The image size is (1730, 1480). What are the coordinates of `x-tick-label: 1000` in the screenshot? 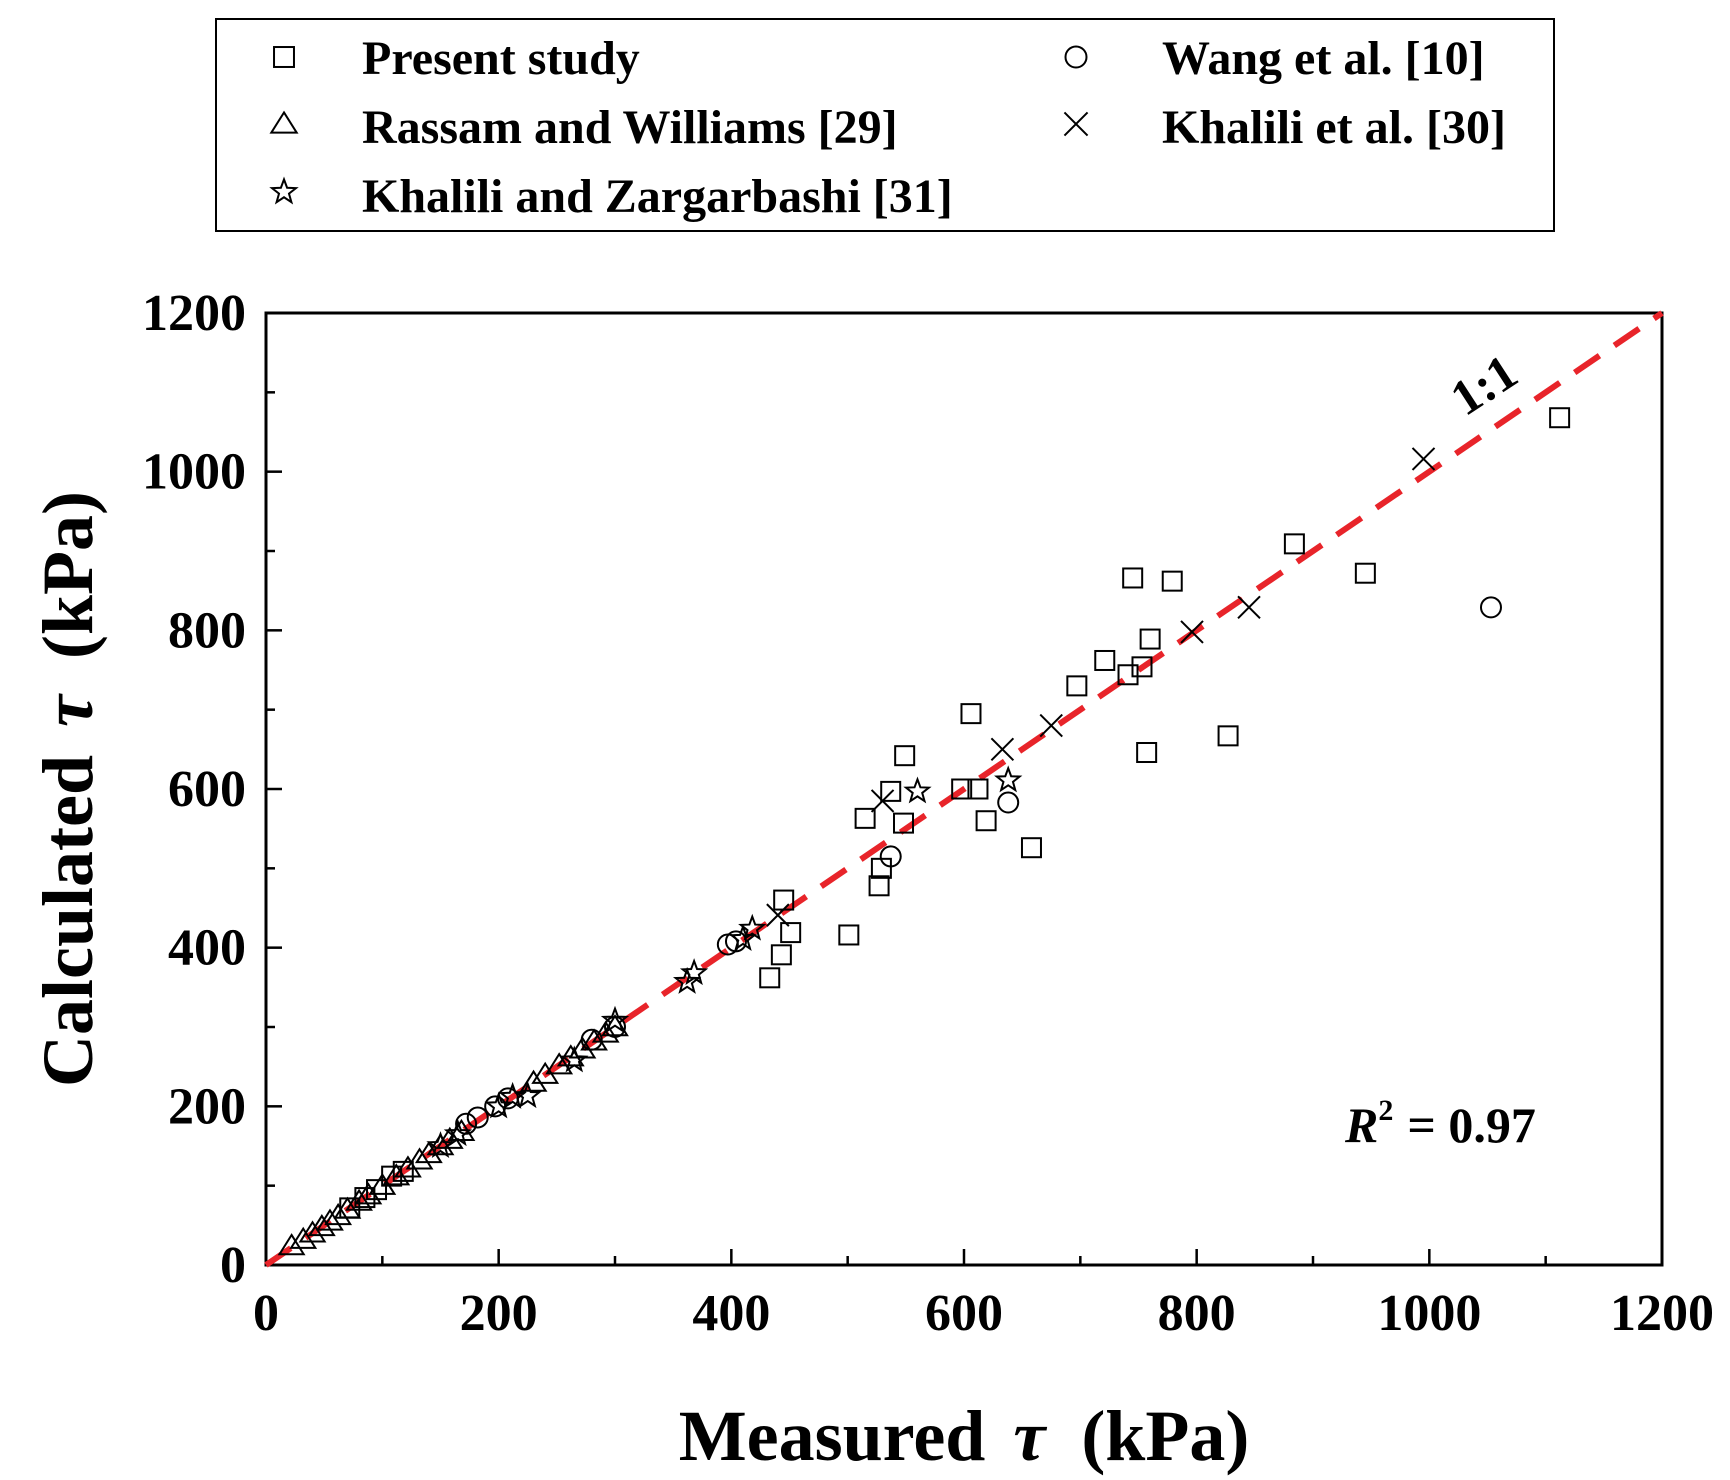 It's located at (1429, 1313).